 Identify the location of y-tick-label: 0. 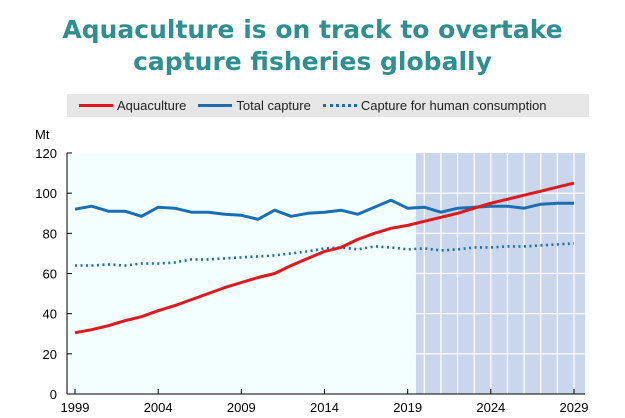
(53, 394).